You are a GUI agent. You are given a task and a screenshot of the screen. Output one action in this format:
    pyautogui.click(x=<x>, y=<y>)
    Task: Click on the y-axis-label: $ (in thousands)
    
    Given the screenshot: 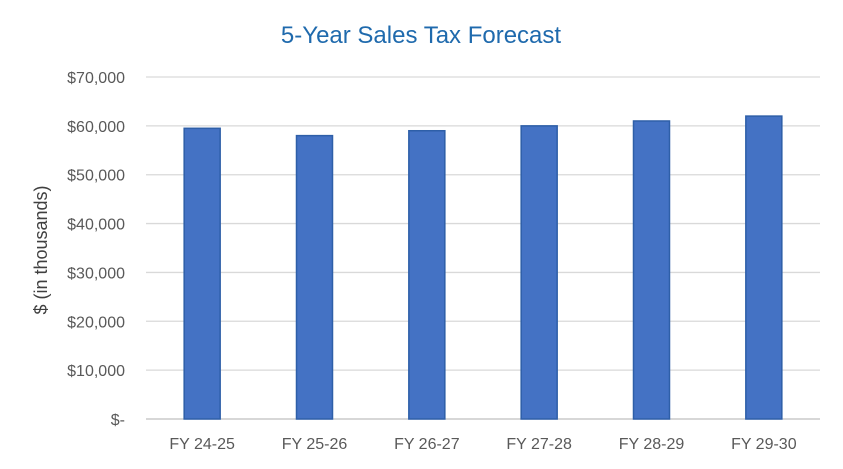 What is the action you would take?
    pyautogui.click(x=41, y=249)
    